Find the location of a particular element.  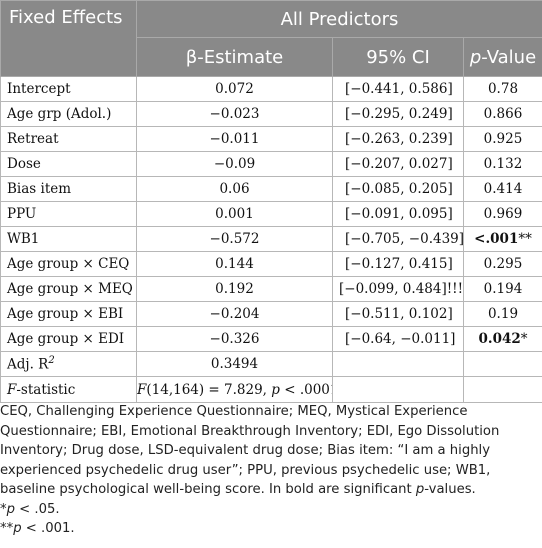

beta-value: −0.011 is located at coordinates (234, 139).